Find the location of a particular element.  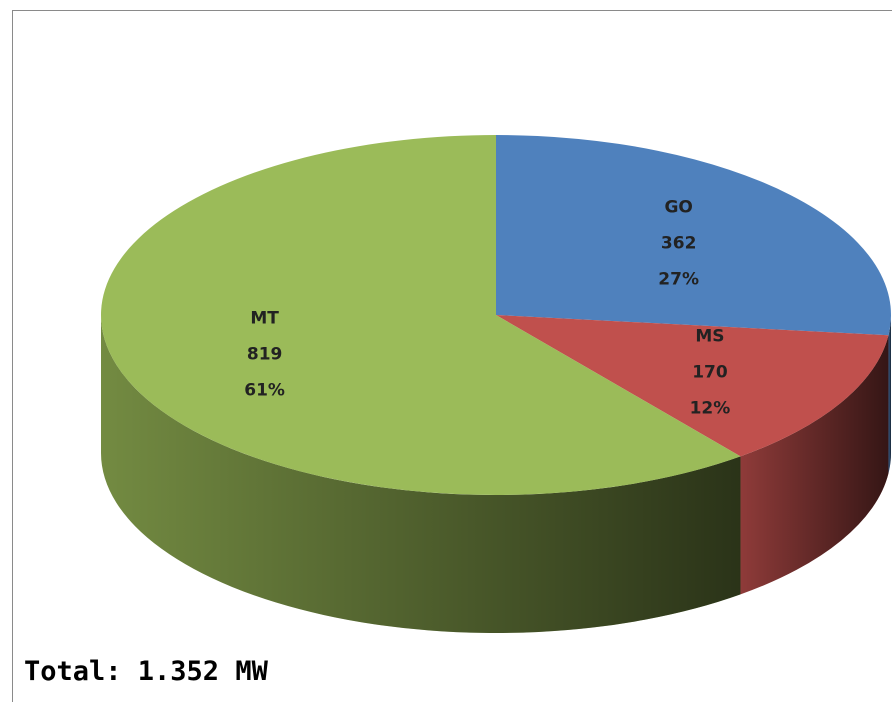

slice-label-go-percent: 27% is located at coordinates (678, 280).